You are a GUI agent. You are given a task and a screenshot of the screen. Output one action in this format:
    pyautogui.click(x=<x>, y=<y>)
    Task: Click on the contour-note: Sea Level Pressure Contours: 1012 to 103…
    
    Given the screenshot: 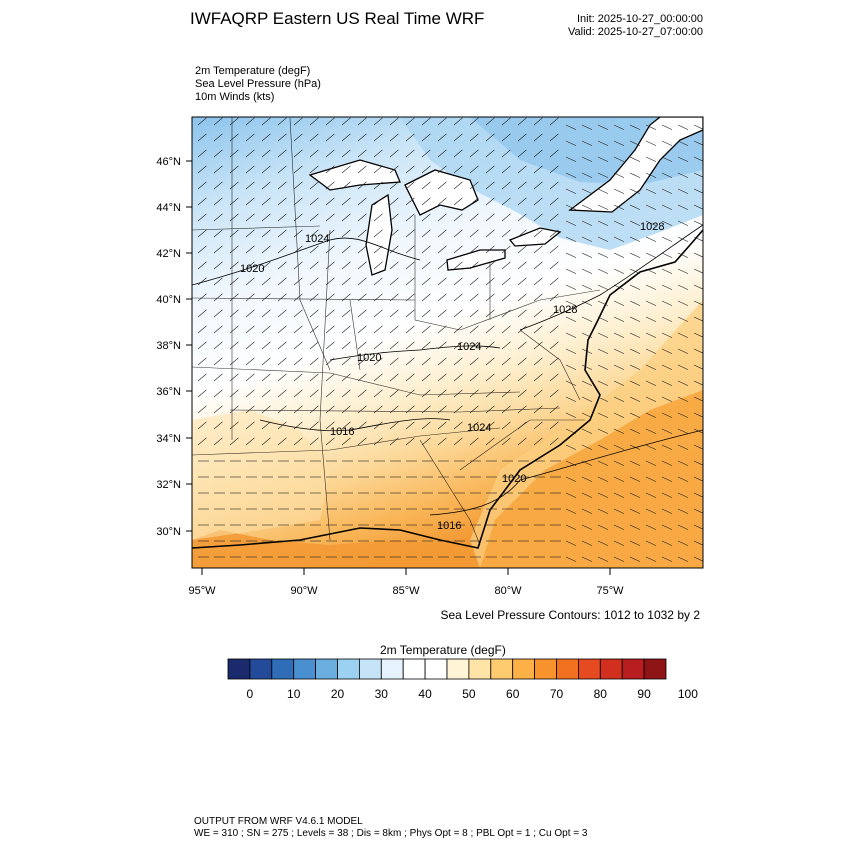 What is the action you would take?
    pyautogui.click(x=570, y=615)
    